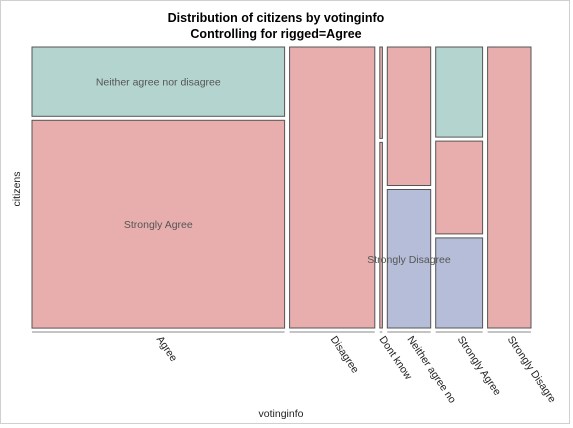 The image size is (573, 428). I want to click on cell-label: Strongly Agree, so click(158, 225).